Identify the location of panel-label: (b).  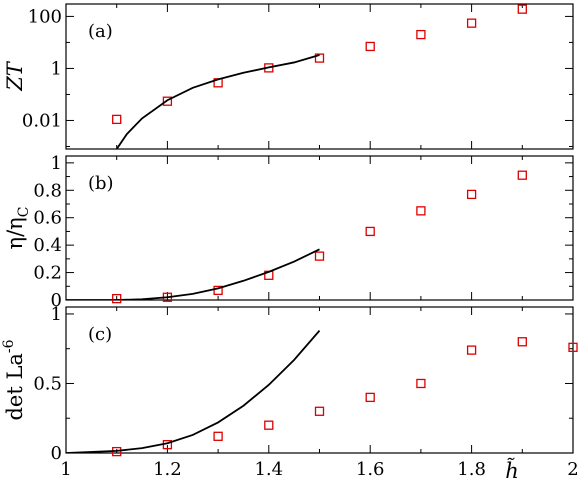
(101, 183).